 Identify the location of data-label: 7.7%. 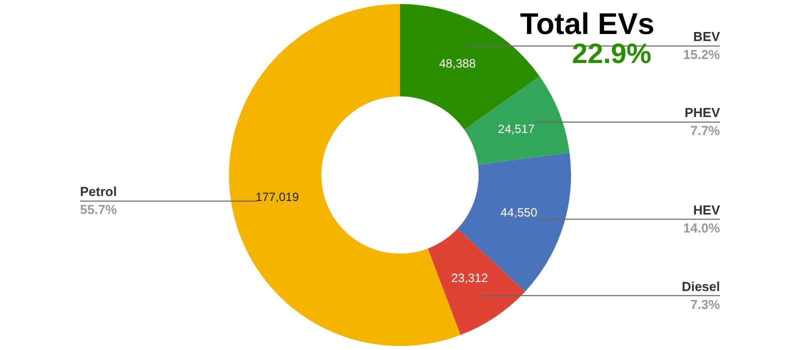
(705, 130).